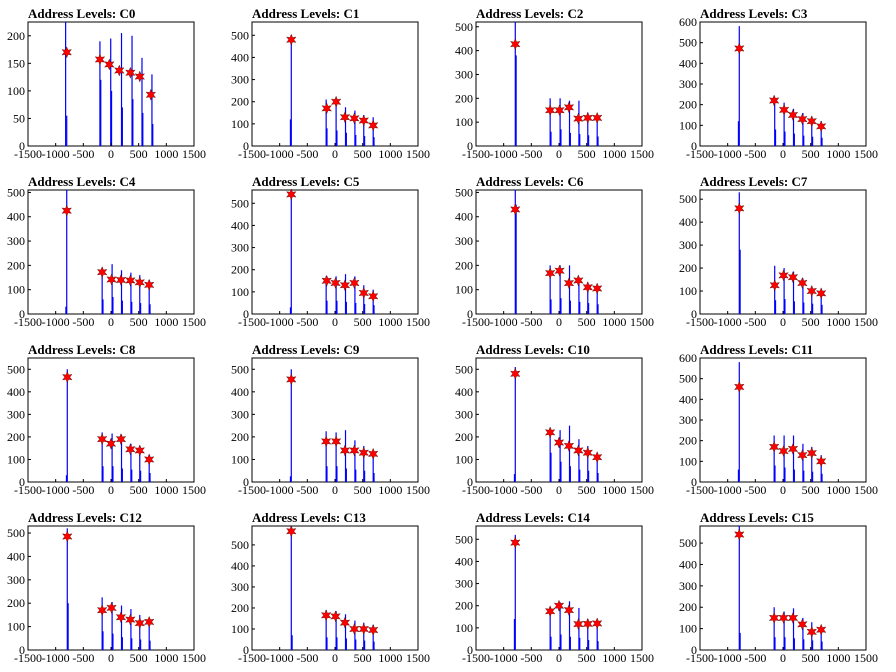  Describe the element at coordinates (16, 63) in the screenshot. I see `y-tick-label: 150` at that location.